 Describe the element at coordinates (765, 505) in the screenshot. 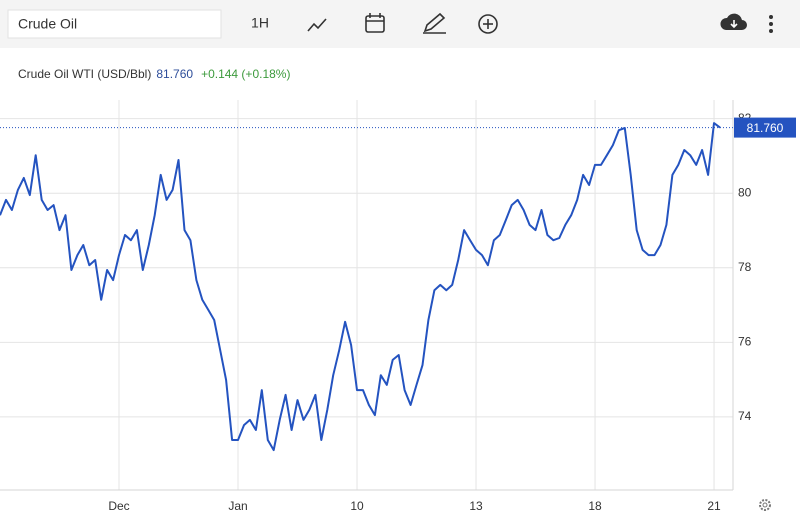

I see `settings-button` at that location.